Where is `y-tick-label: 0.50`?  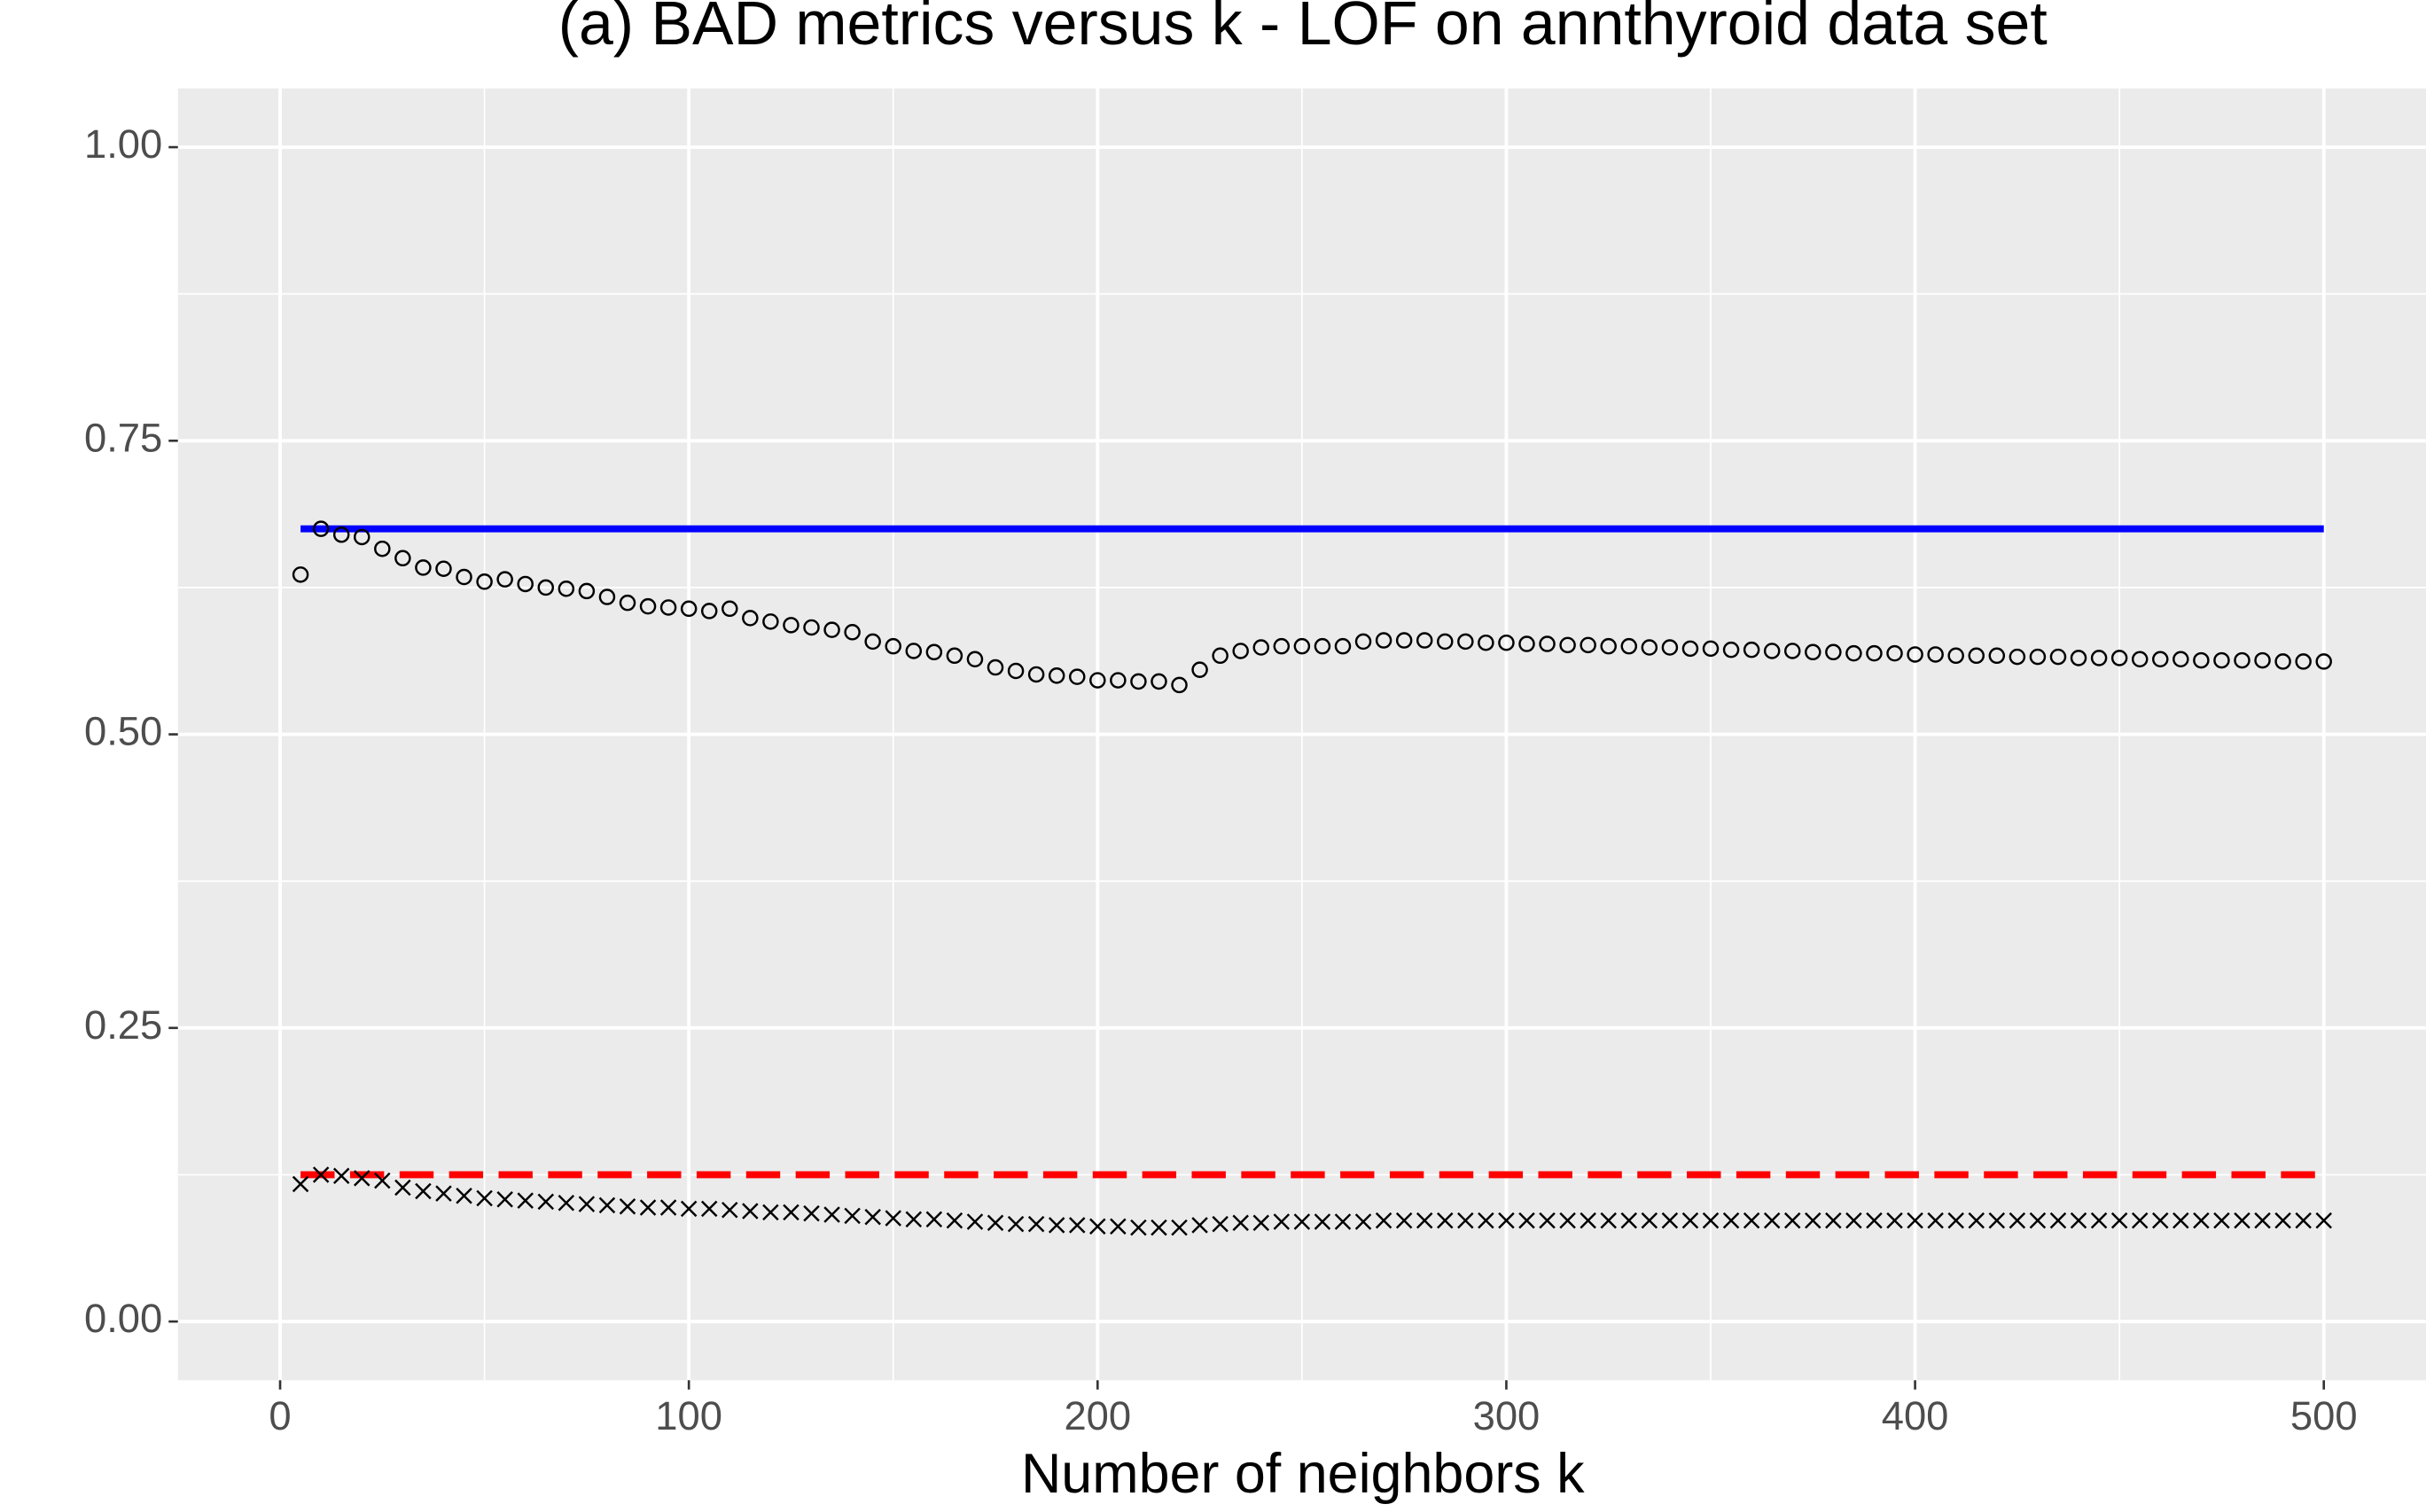 y-tick-label: 0.50 is located at coordinates (123, 731).